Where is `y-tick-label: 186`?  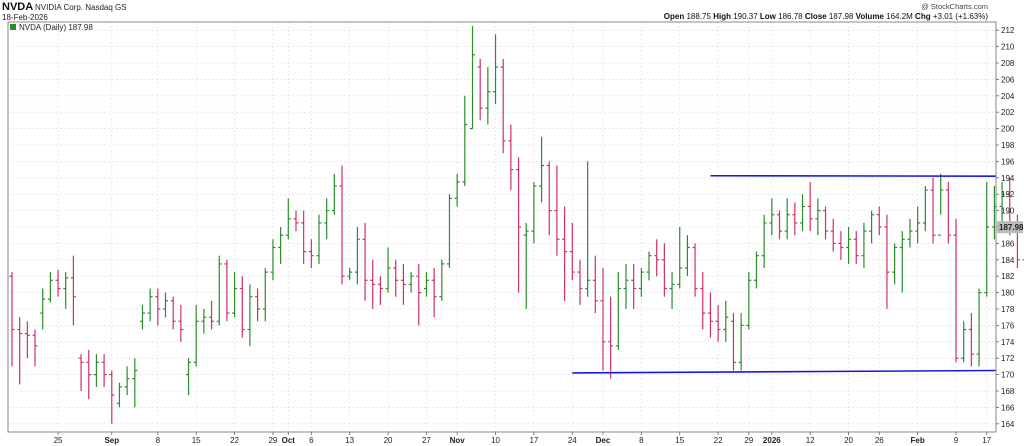
y-tick-label: 186 is located at coordinates (1008, 243).